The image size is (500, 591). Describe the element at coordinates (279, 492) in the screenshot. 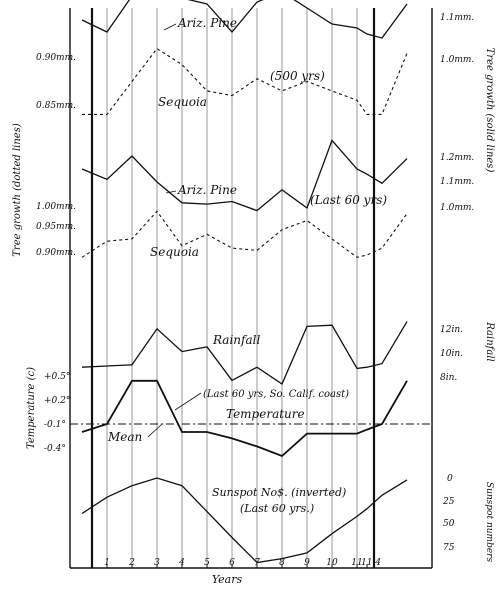

I see `annotation-sunspot: Sunspot No$. (inverted)` at that location.